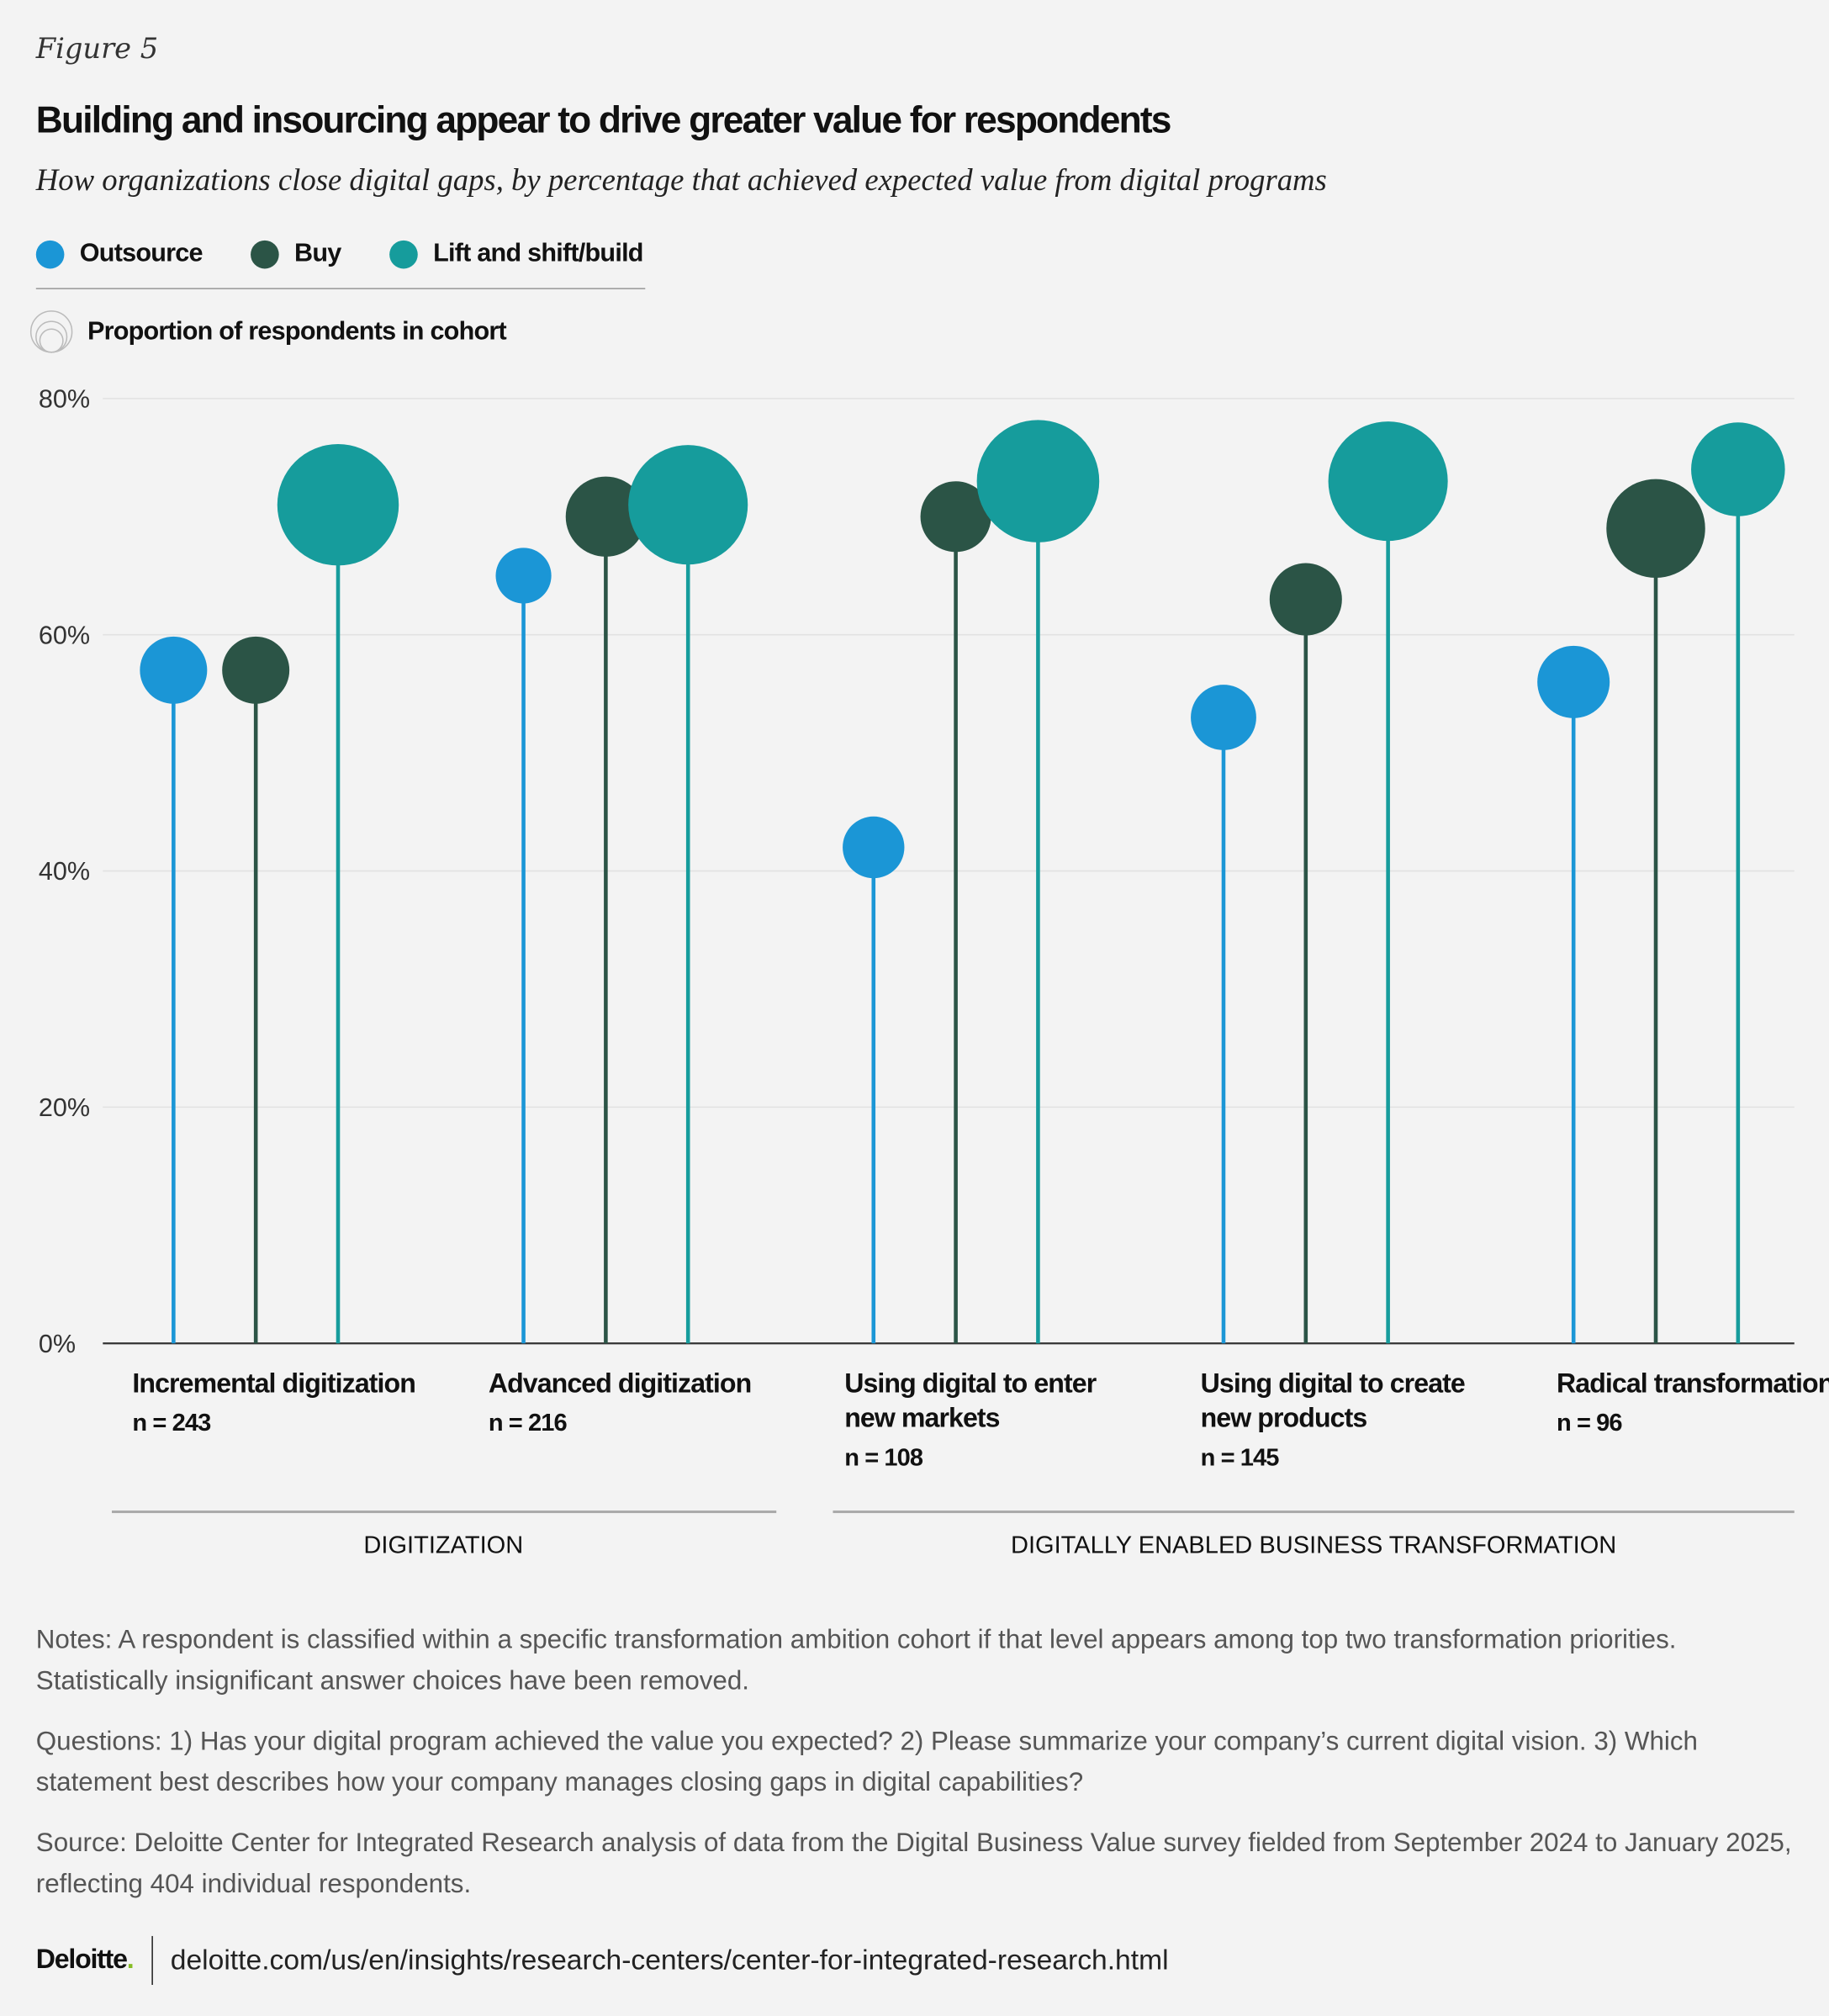 This screenshot has width=1829, height=2016. What do you see at coordinates (340, 288) in the screenshot?
I see `legend-divider` at bounding box center [340, 288].